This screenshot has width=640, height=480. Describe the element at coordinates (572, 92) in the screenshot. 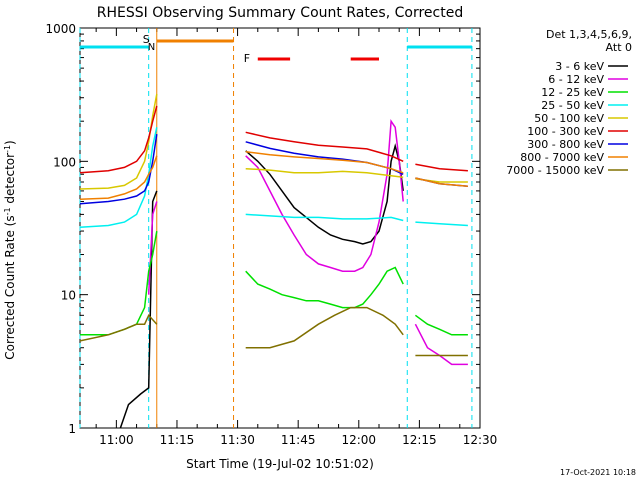

I see `legend-label: 12 - 25 keV` at that location.